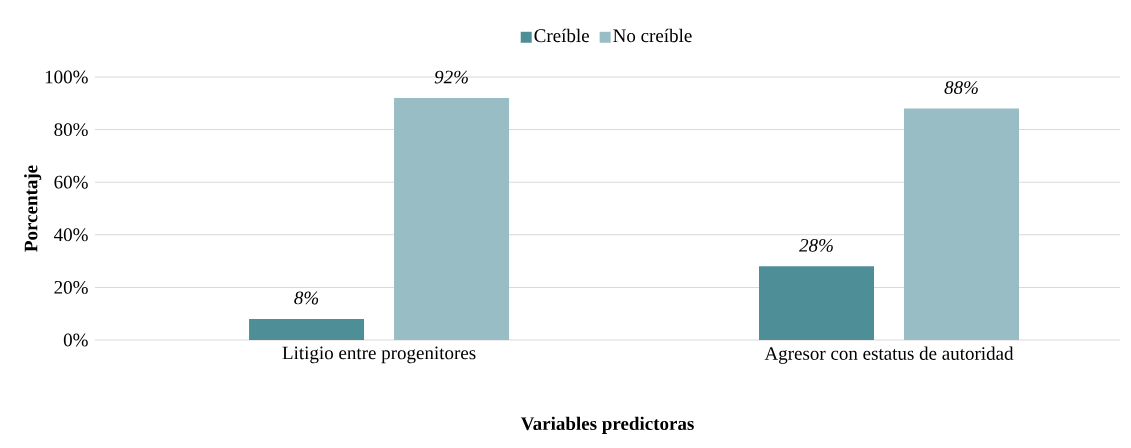  Describe the element at coordinates (71, 235) in the screenshot. I see `y-tick-label: 40%` at that location.